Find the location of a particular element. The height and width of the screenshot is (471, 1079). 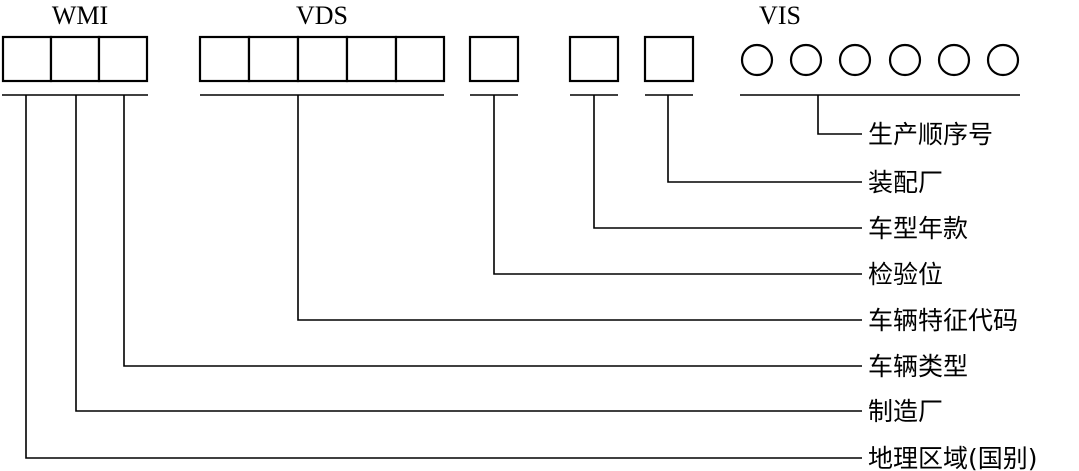

label-serial-number: 生产顺序号 is located at coordinates (930, 134).